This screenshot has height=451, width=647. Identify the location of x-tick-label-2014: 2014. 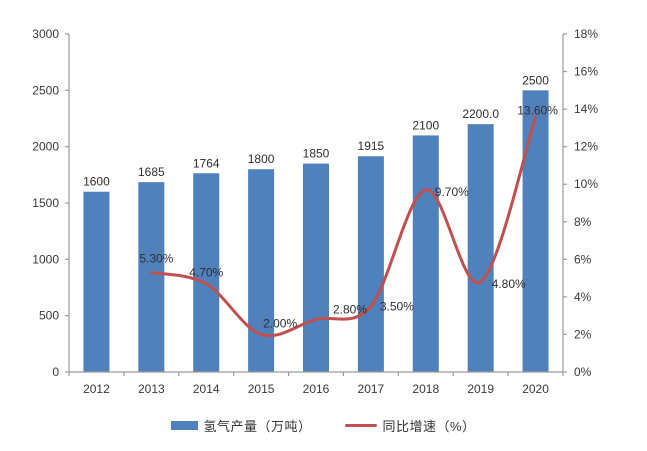
(206, 389).